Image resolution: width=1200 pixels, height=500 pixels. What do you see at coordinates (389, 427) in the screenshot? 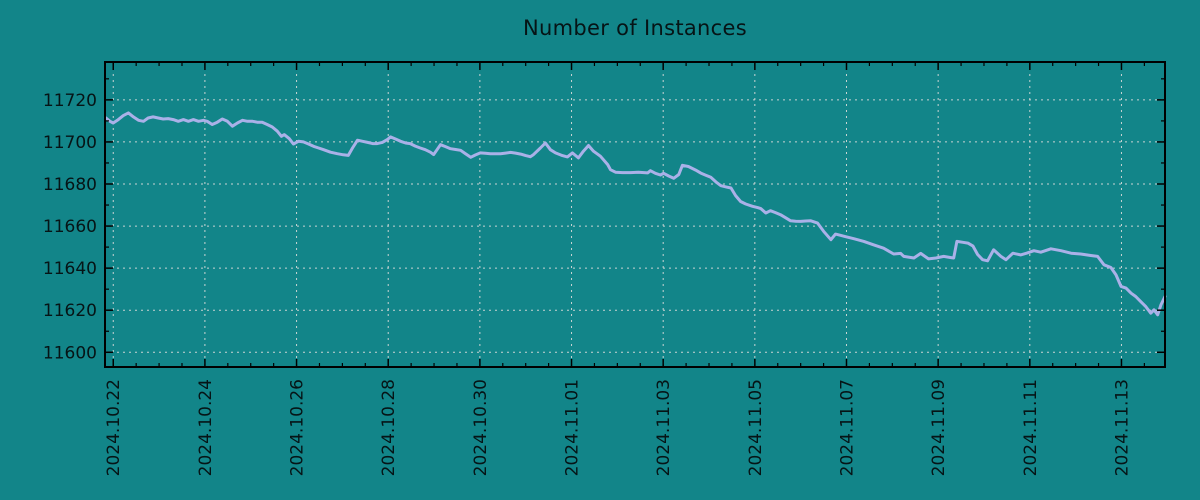
I see `x-tick-label: 2024.10.28` at bounding box center [389, 427].